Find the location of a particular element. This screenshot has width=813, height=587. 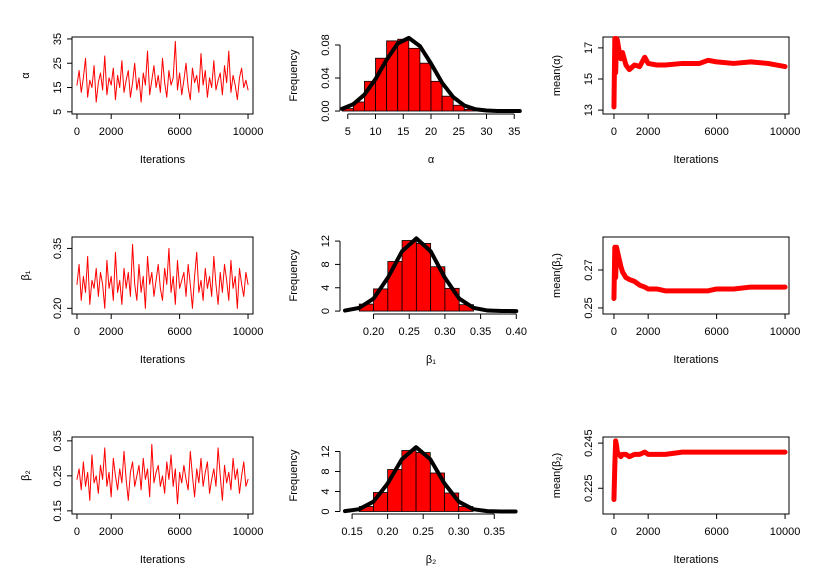

y-tick-label: 35 is located at coordinates (58, 39).